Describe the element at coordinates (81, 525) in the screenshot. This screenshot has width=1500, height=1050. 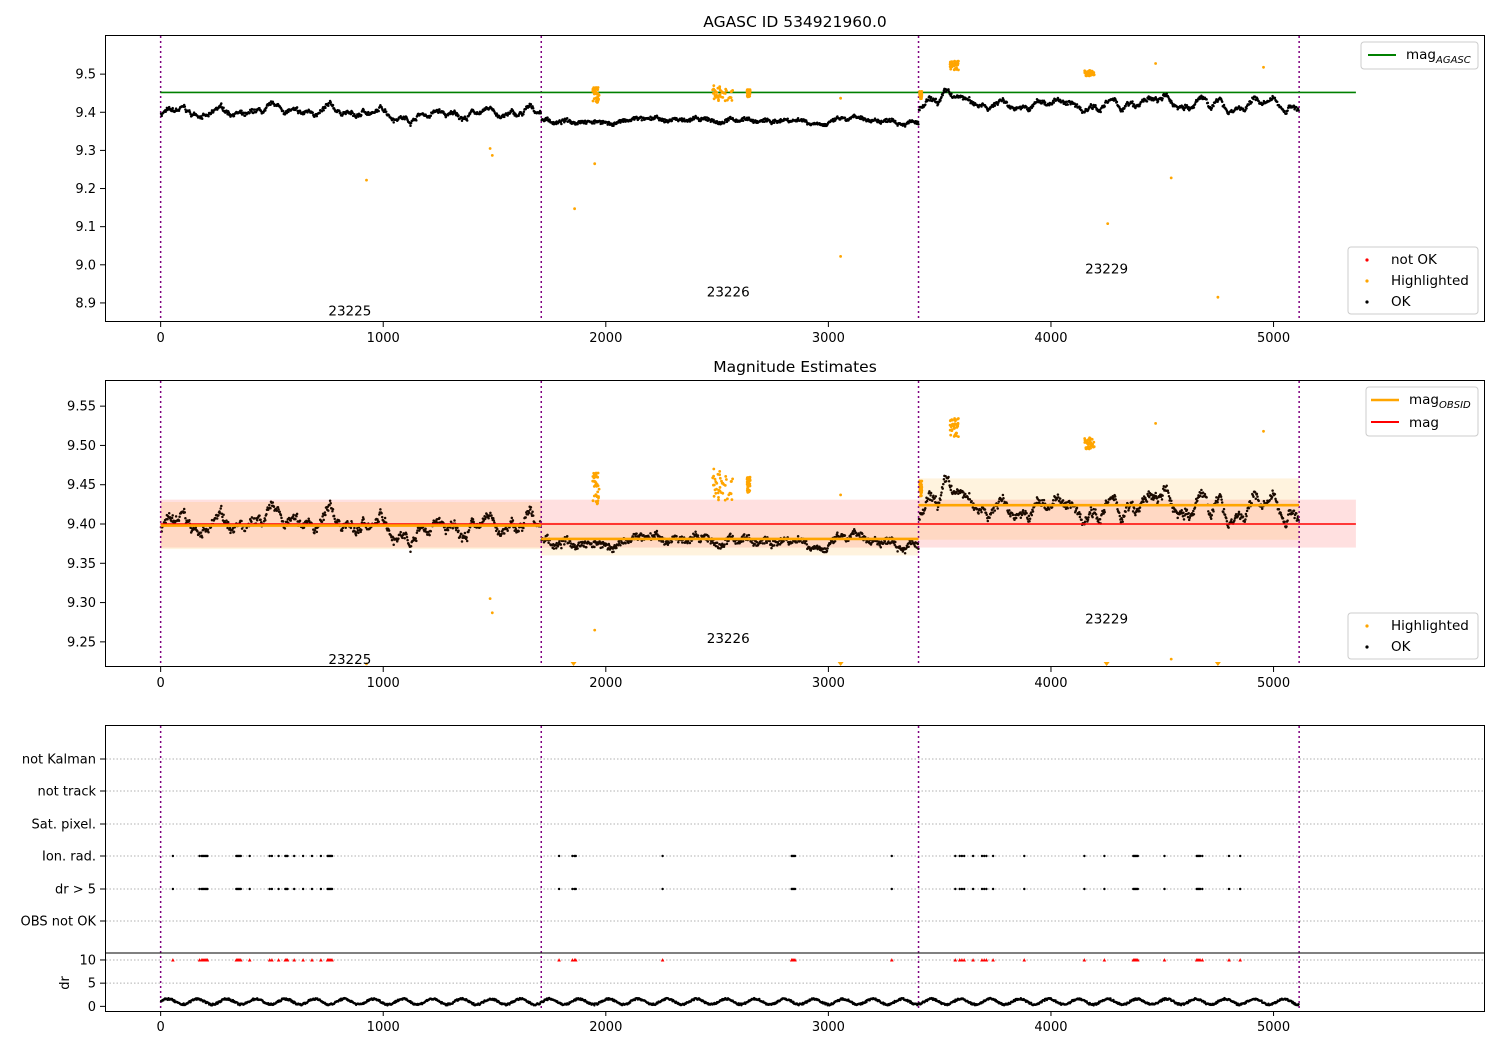
I see `middle-ytick-label: 9.40` at that location.